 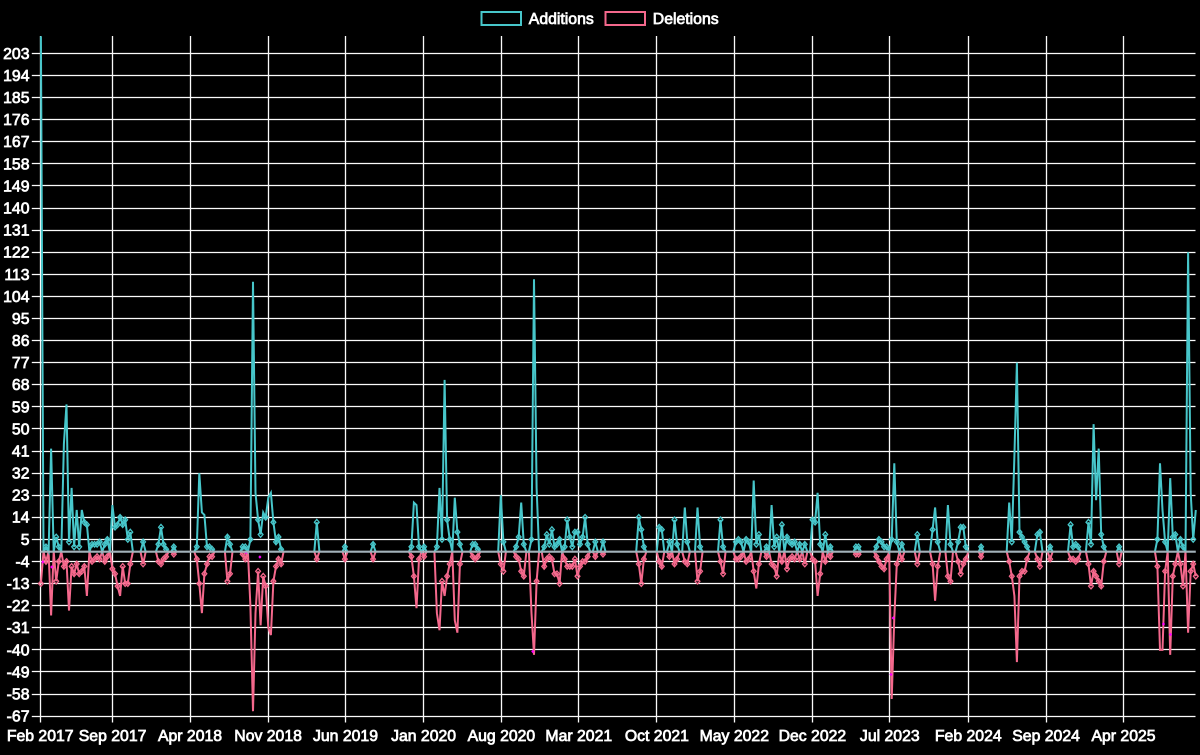 What do you see at coordinates (190, 736) in the screenshot?
I see `svg-text: Apr 2018` at bounding box center [190, 736].